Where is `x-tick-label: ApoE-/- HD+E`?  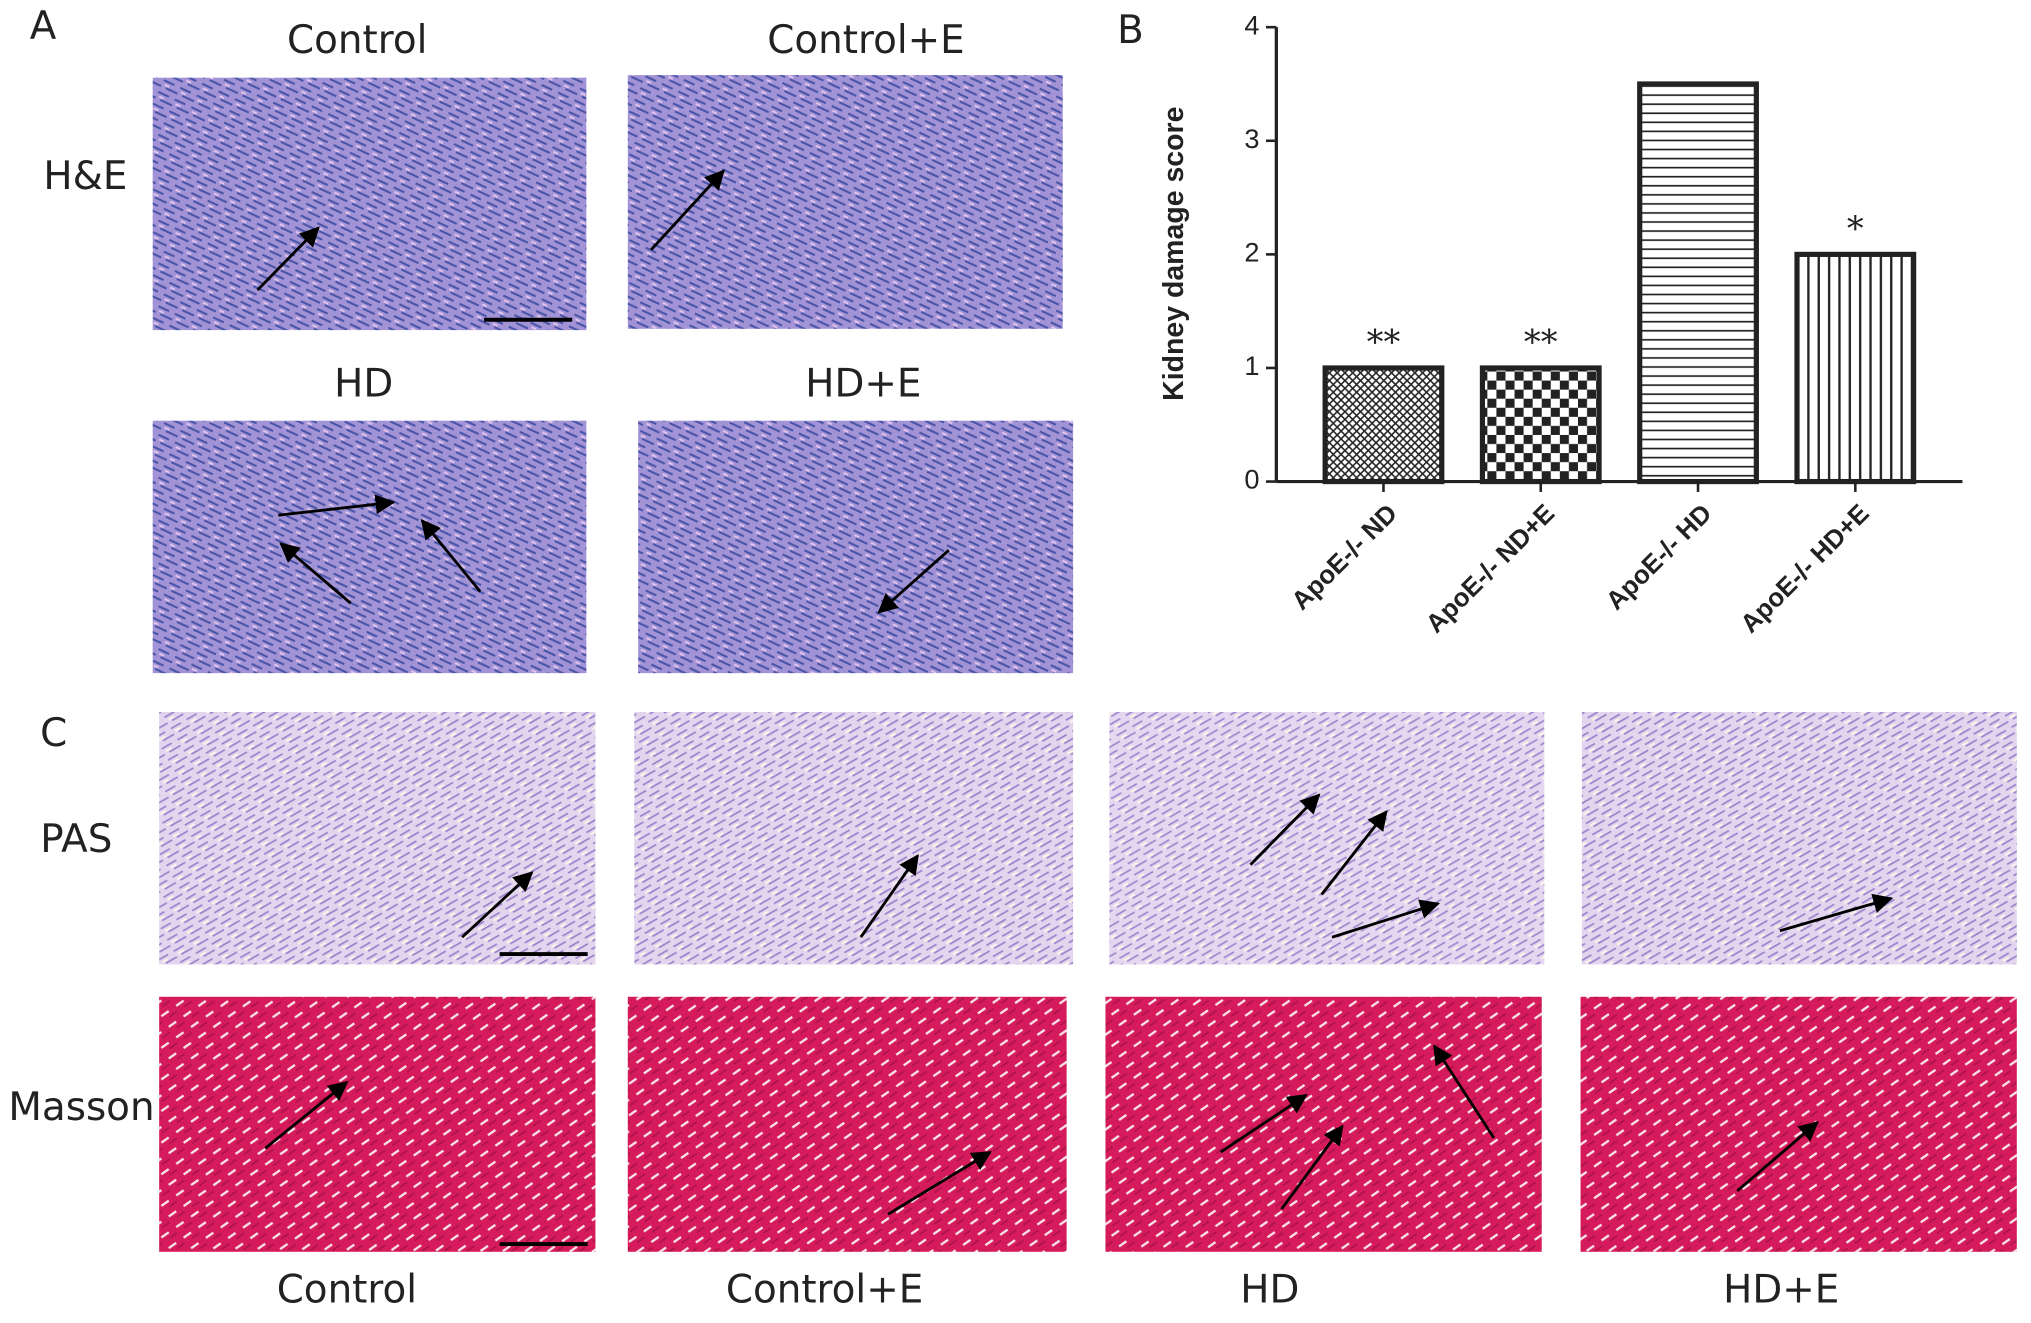 x-tick-label: ApoE-/- HD+E is located at coordinates (1805, 568).